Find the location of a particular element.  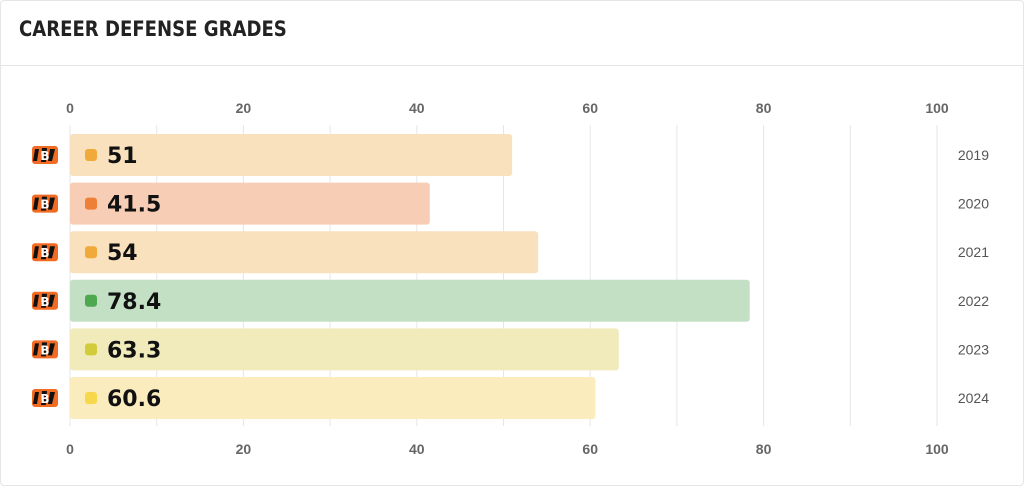

category-label: 2022 is located at coordinates (973, 301).